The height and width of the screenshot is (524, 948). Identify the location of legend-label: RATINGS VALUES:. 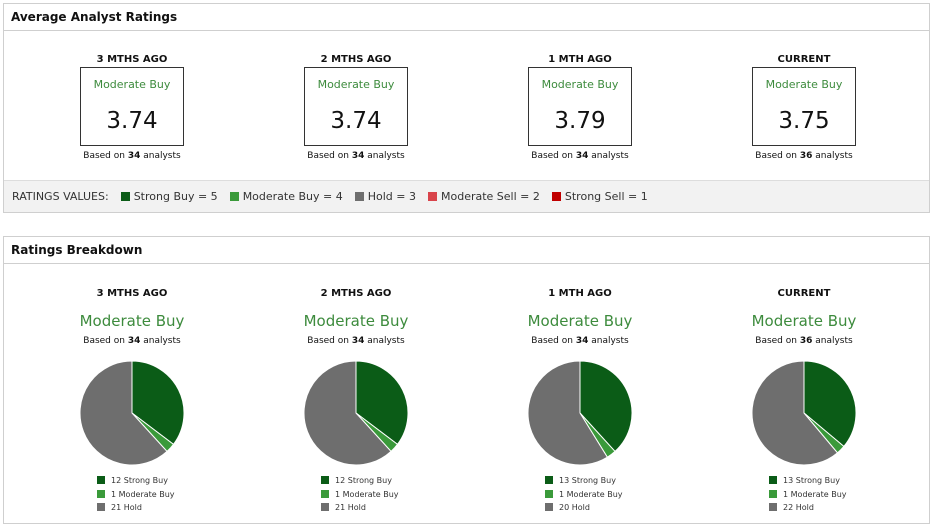
(60, 196).